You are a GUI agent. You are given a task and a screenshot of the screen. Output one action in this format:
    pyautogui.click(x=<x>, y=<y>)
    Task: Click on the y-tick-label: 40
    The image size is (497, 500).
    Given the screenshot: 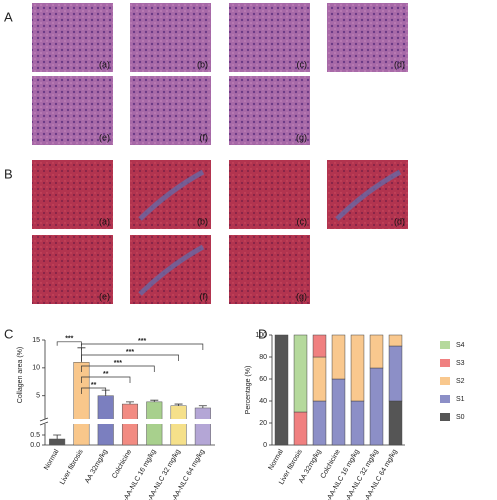 What is the action you would take?
    pyautogui.click(x=263, y=401)
    